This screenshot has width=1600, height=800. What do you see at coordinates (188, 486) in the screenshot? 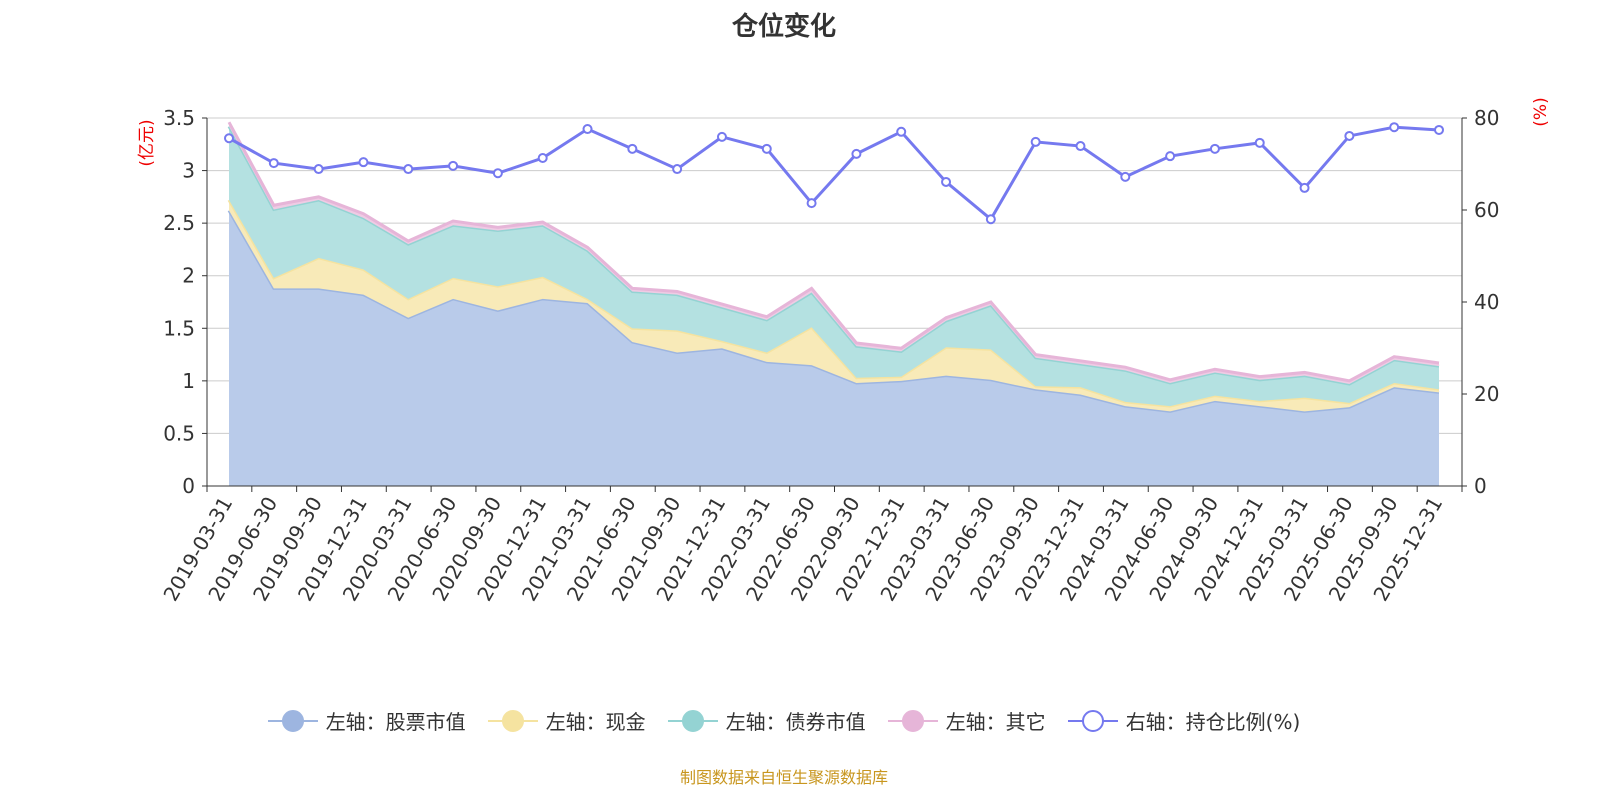
I see `left-tick-label: 0` at bounding box center [188, 486].